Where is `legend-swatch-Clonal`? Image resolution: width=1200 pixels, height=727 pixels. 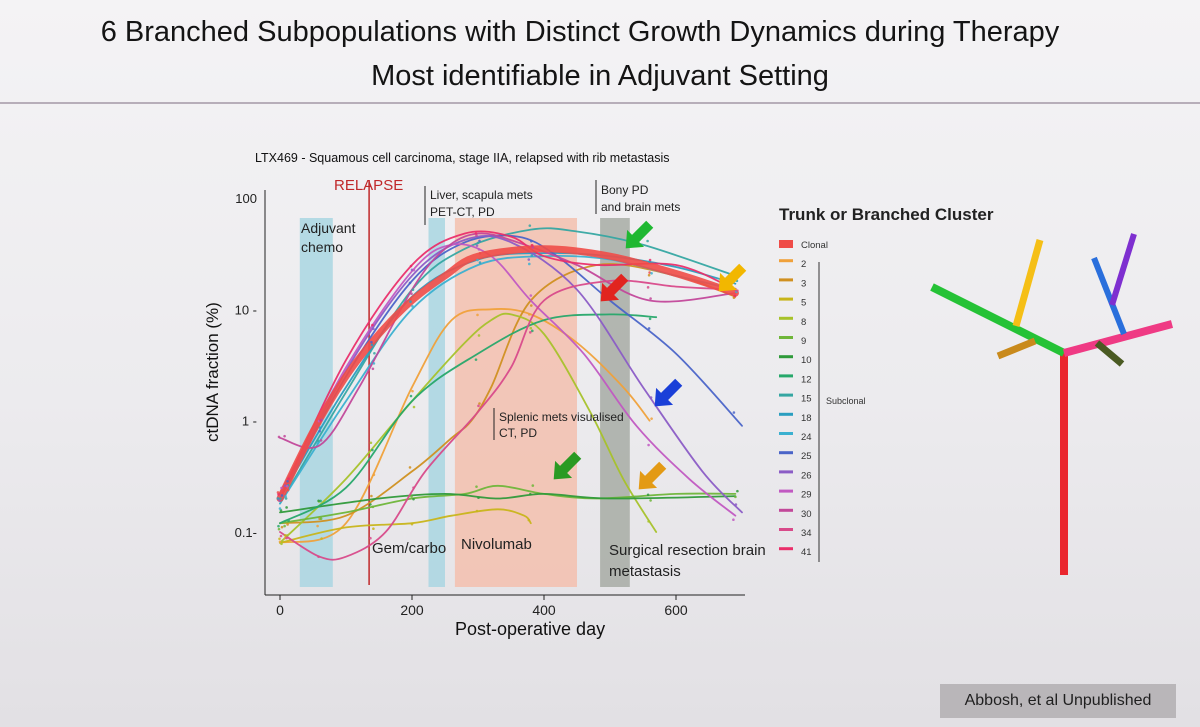
legend-swatch-Clonal is located at coordinates (786, 244).